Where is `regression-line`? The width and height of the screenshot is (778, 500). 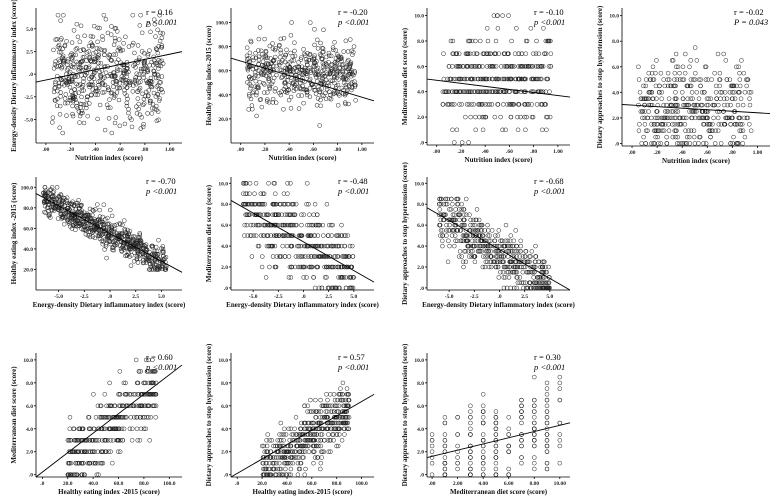 regression-line is located at coordinates (109, 233).